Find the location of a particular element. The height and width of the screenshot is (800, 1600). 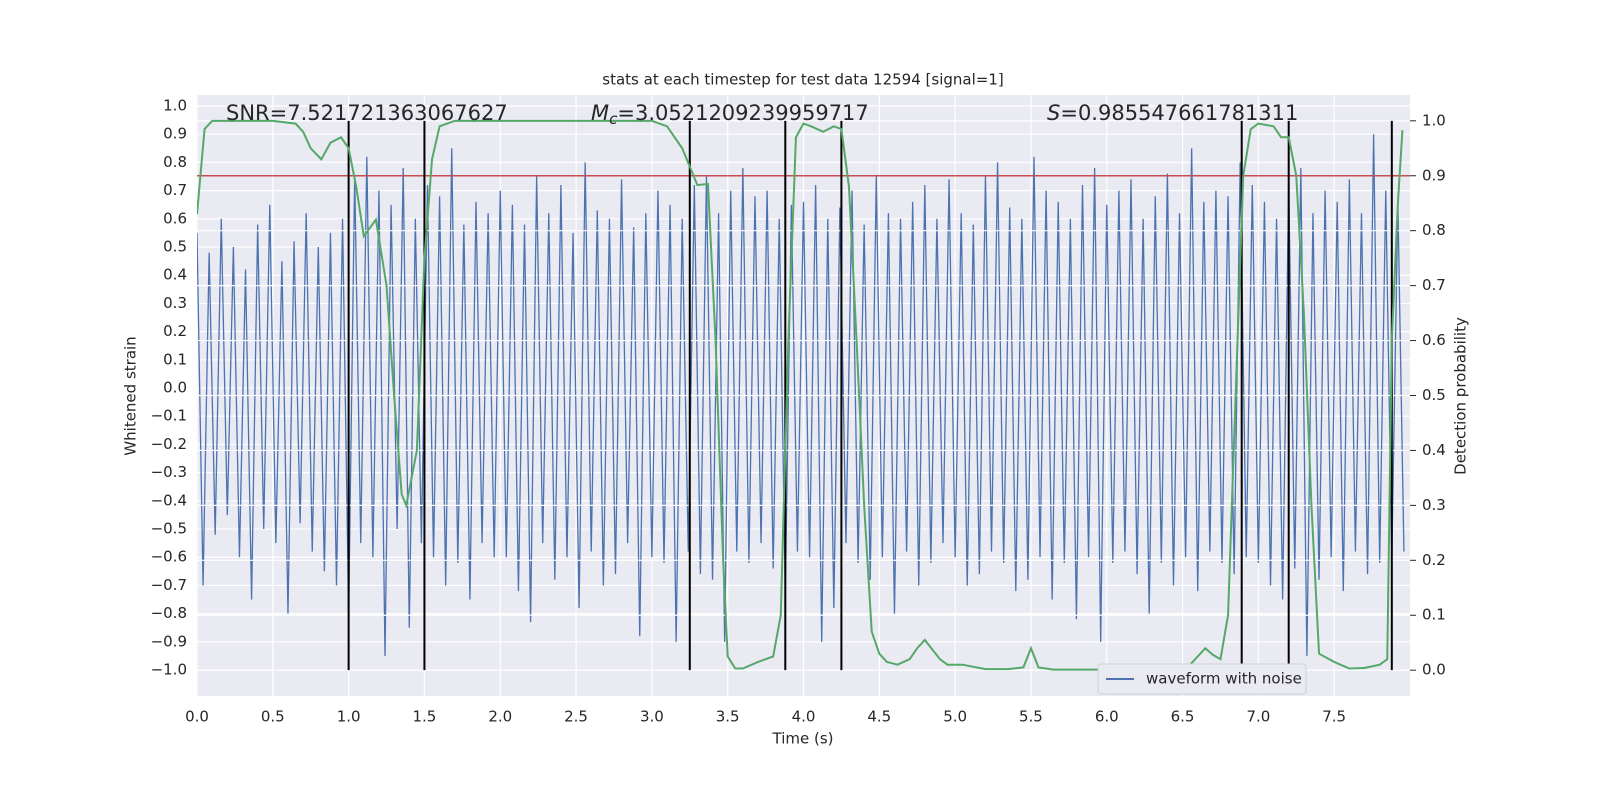

x-axis-label: Time (s) is located at coordinates (803, 739).